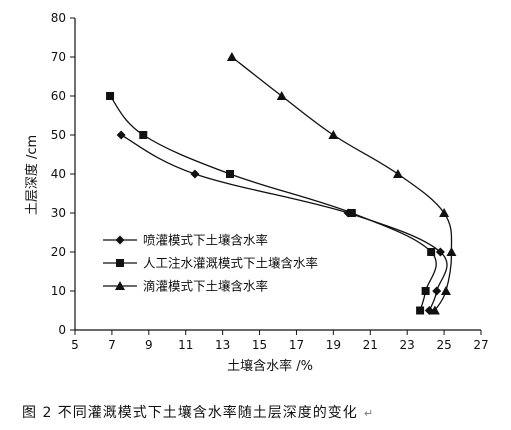 The height and width of the screenshot is (430, 511). What do you see at coordinates (75, 345) in the screenshot?
I see `x-tick-label: 5` at bounding box center [75, 345].